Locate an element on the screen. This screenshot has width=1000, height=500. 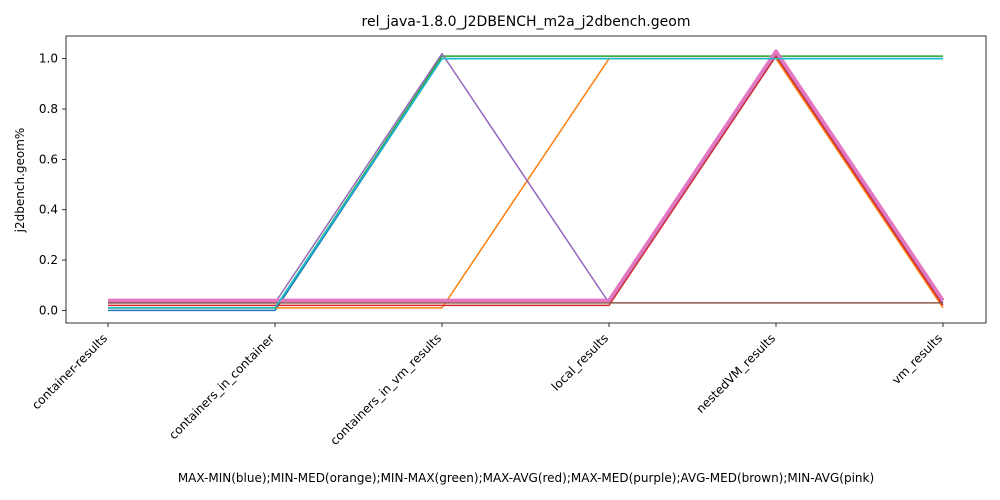
y-axis: 0.0 0.2 0.4 0.6 0.8 1.0 is located at coordinates (52, 184).